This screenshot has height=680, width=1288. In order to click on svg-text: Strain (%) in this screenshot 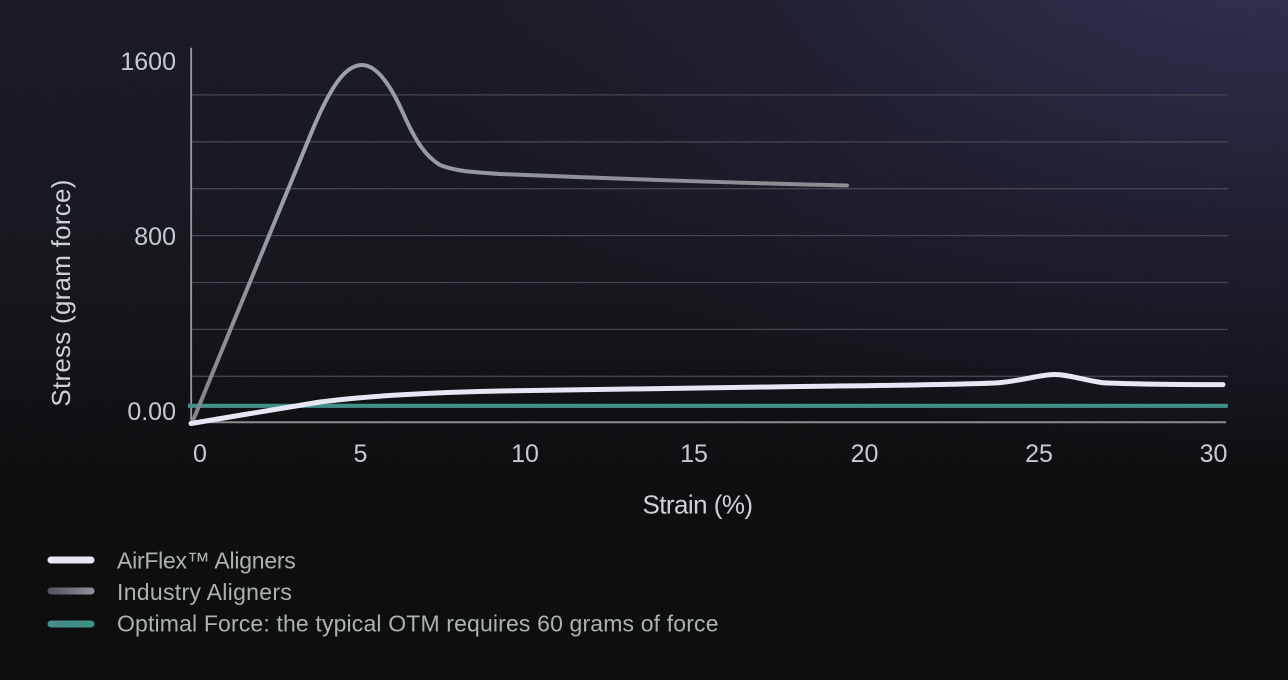, I will do `click(697, 505)`.